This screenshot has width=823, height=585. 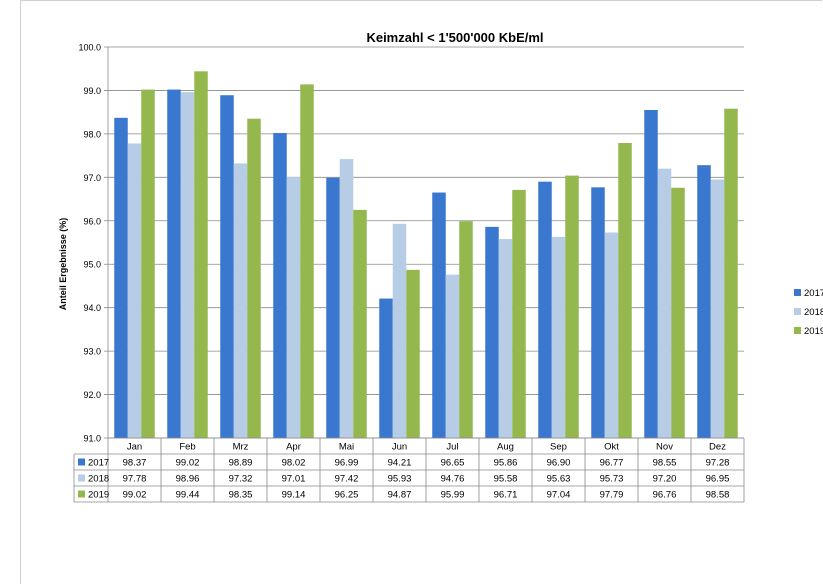 What do you see at coordinates (452, 356) in the screenshot?
I see `bar-2018-Jul` at bounding box center [452, 356].